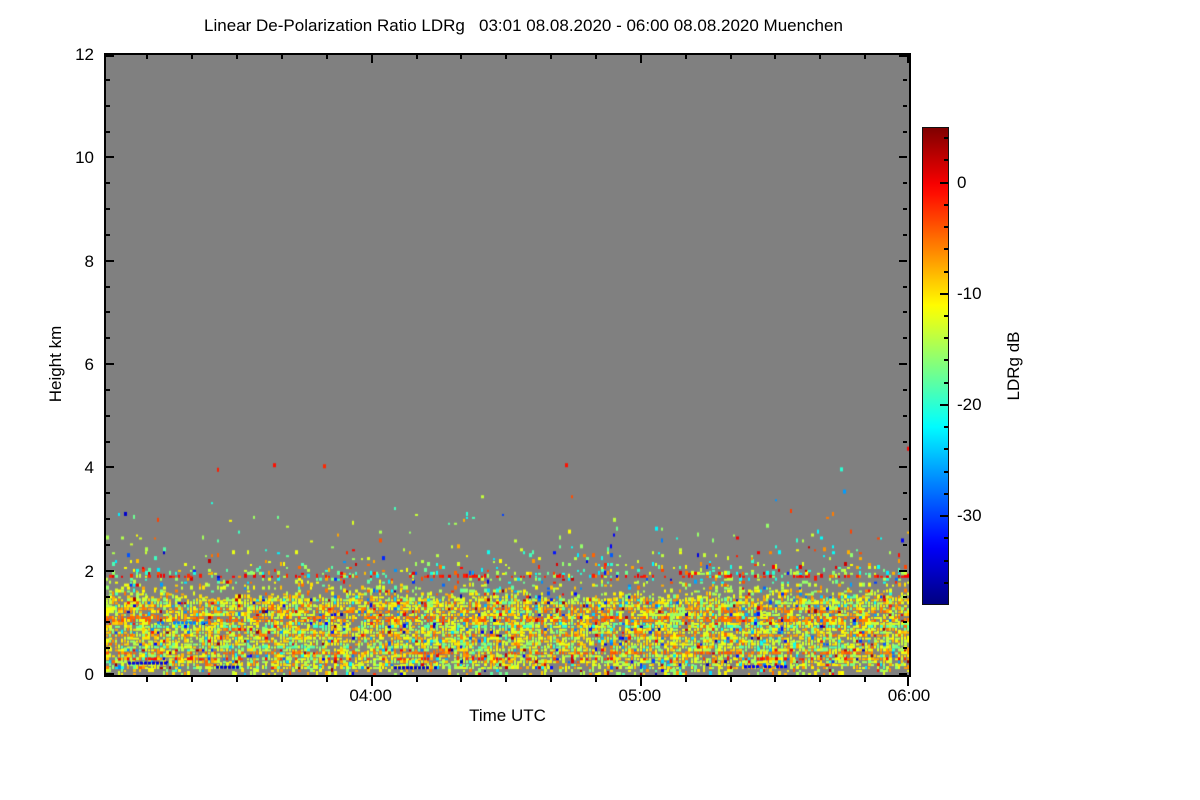  What do you see at coordinates (909, 695) in the screenshot?
I see `x-tick-label: 06:00` at bounding box center [909, 695].